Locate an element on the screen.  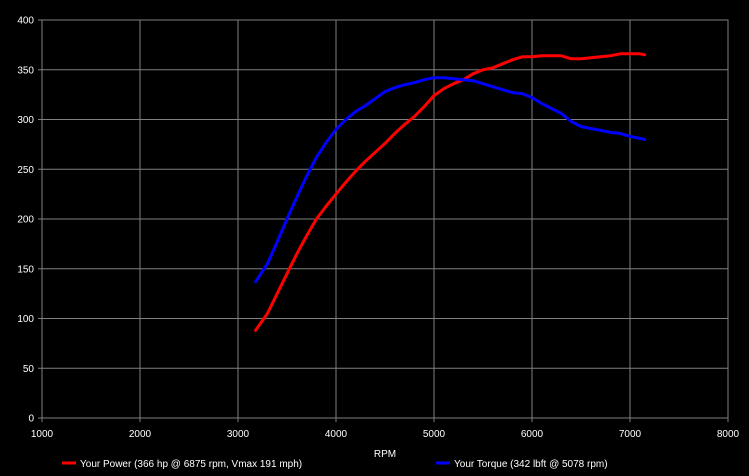
y-tick-label: 250 is located at coordinates (25, 170).